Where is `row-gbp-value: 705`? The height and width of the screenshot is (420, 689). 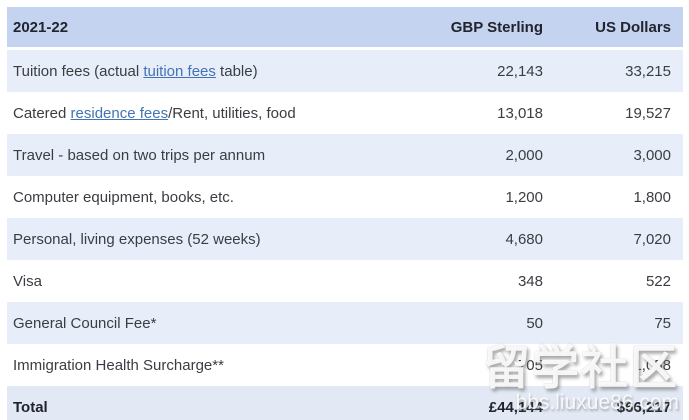
row-gbp-value: 705 is located at coordinates (530, 365).